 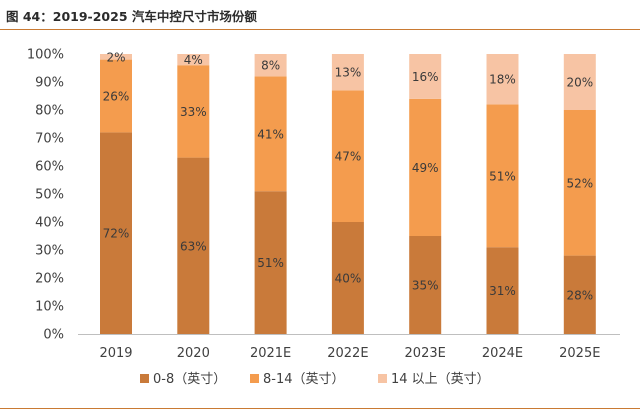 I want to click on data-label: 47%, so click(x=348, y=157).